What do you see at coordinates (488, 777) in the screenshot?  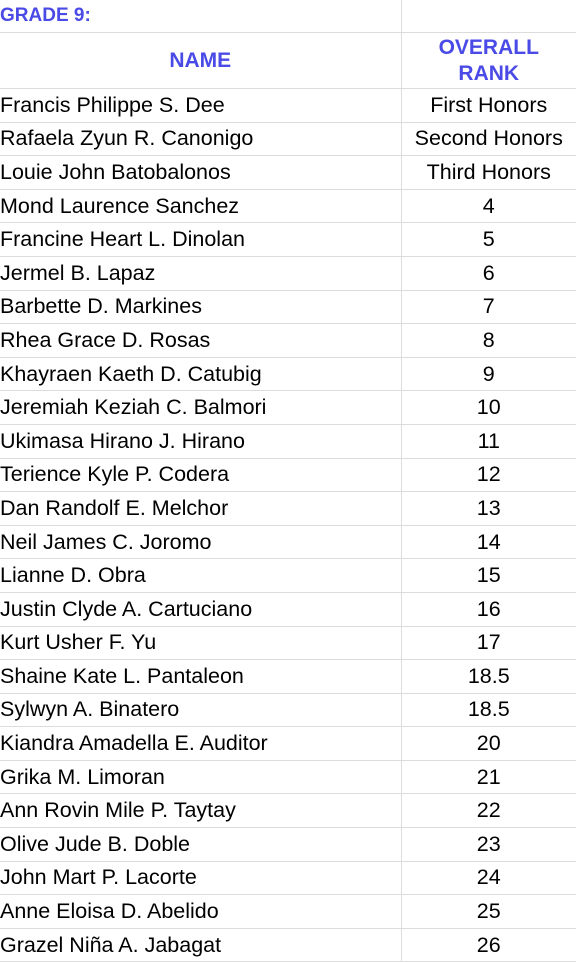 I see `overall-rank-cell: 21` at bounding box center [488, 777].